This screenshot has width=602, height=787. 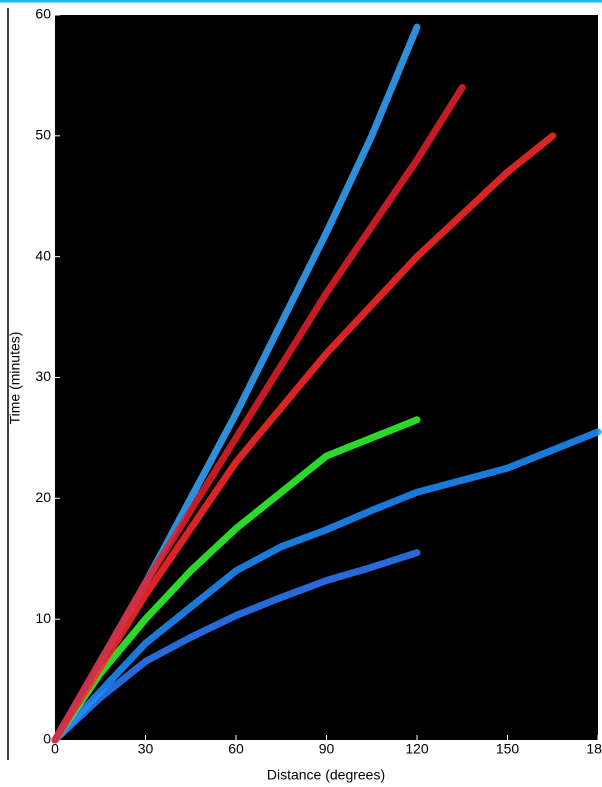 I want to click on y-tick-label: 50, so click(x=43, y=135).